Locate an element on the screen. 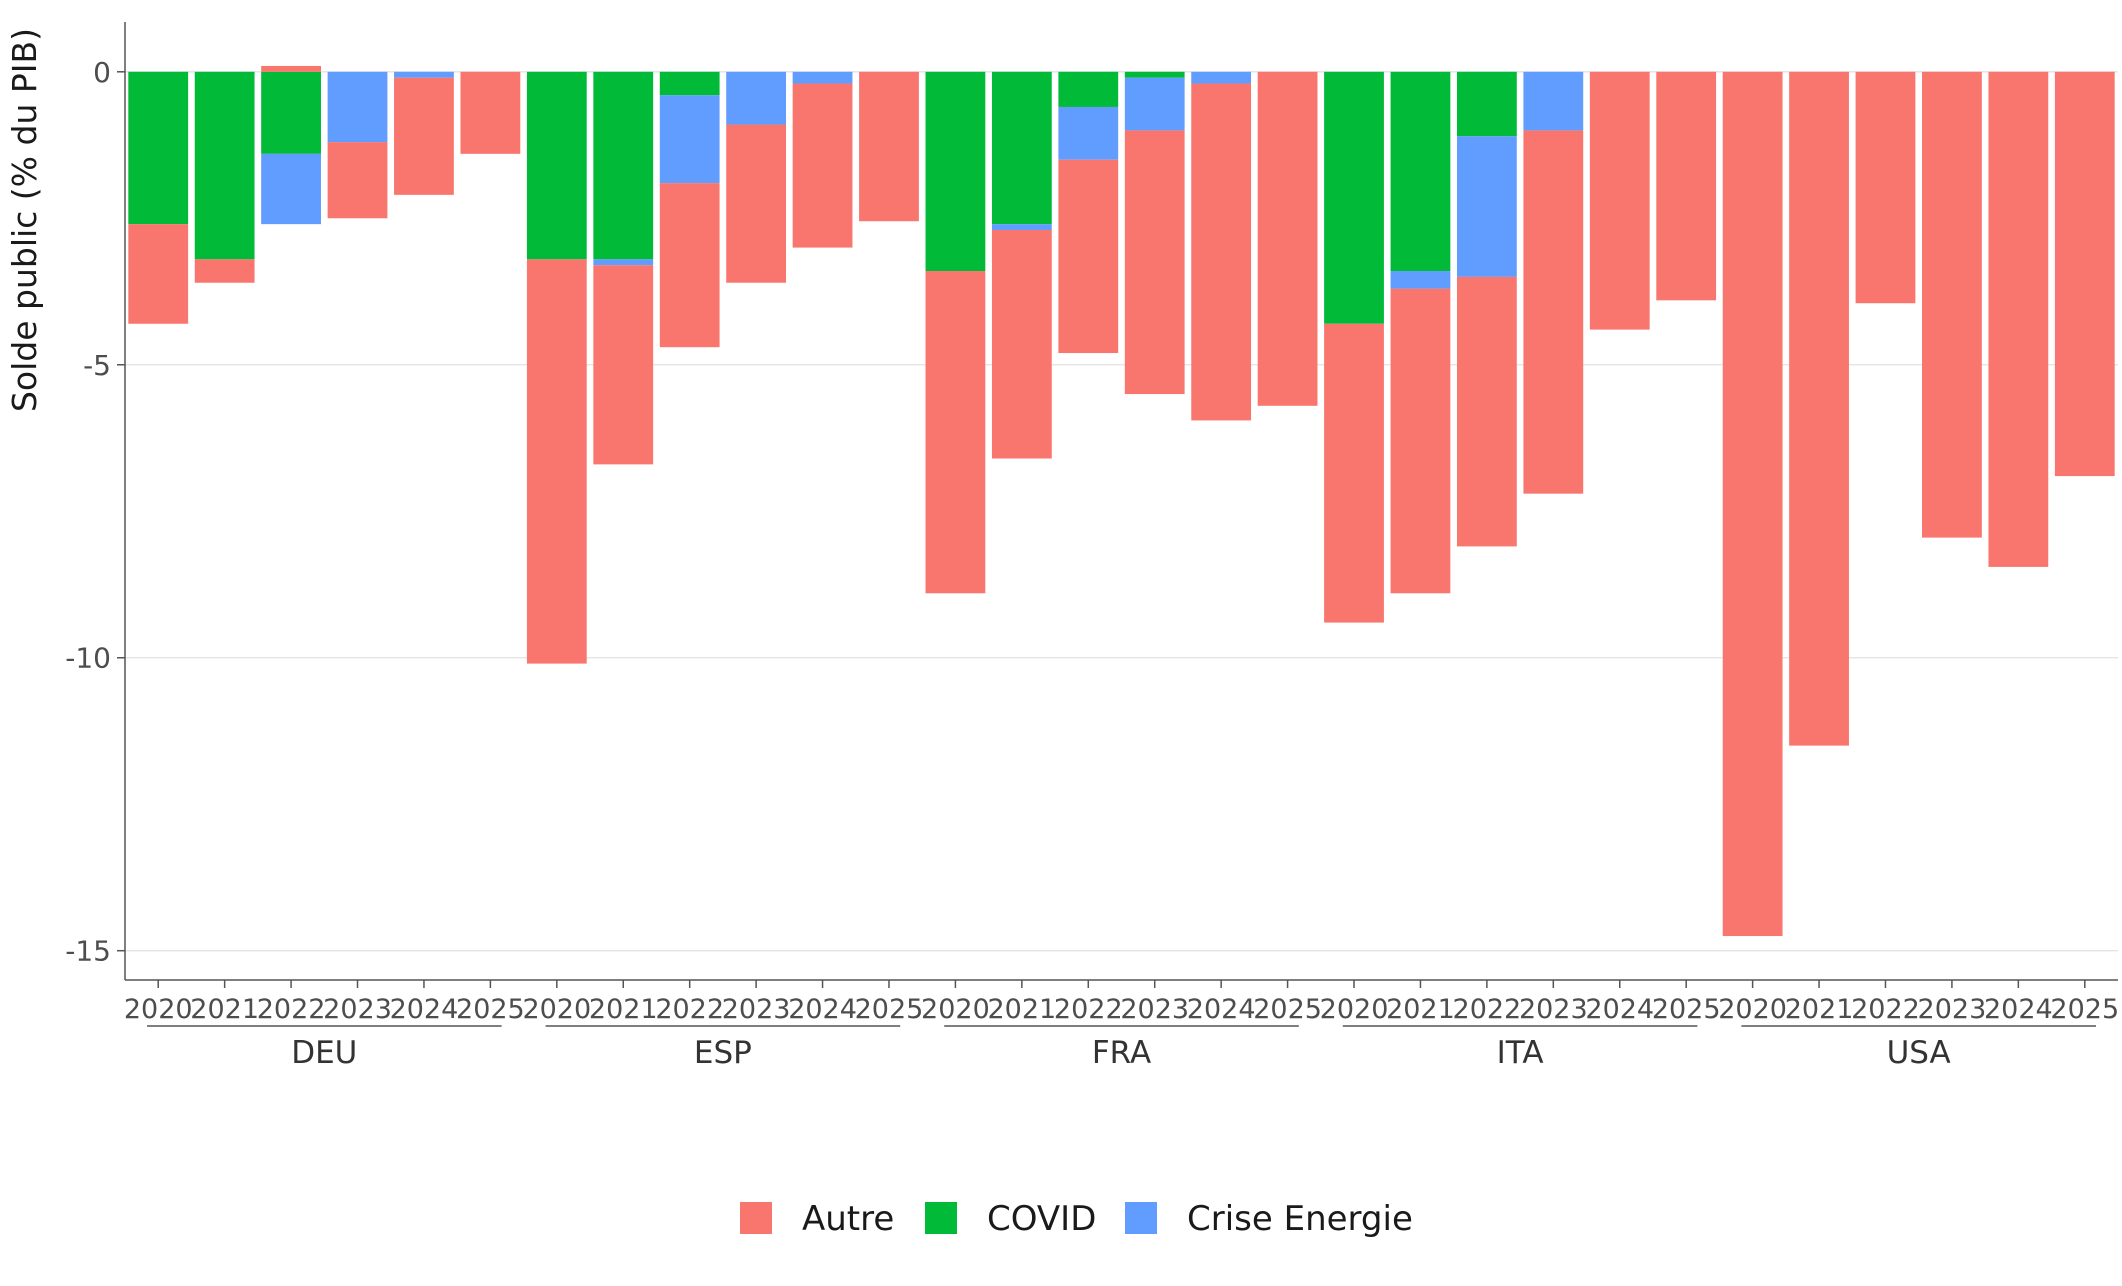  bar-ita-2020-covid is located at coordinates (1354, 197).